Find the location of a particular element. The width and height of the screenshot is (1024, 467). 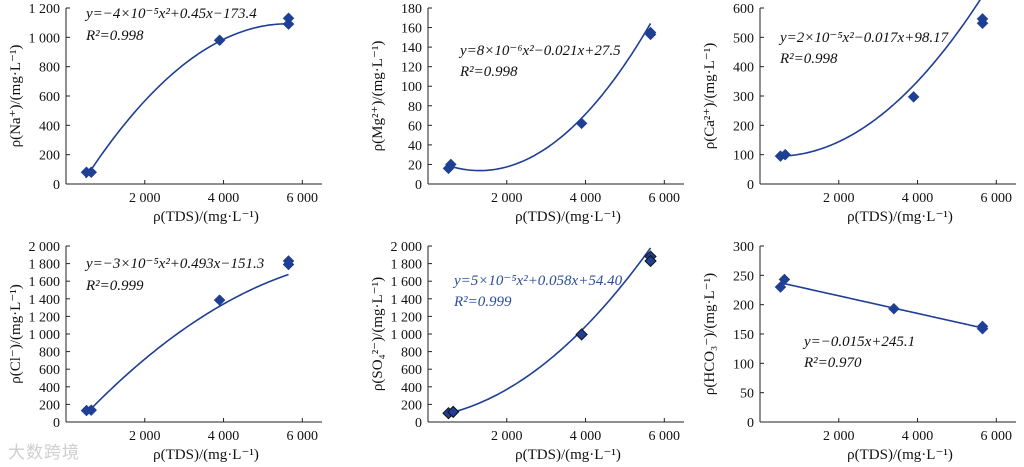

y-axis-title: ρ(Na⁺)/(mg·L⁻¹) is located at coordinates (16, 96).